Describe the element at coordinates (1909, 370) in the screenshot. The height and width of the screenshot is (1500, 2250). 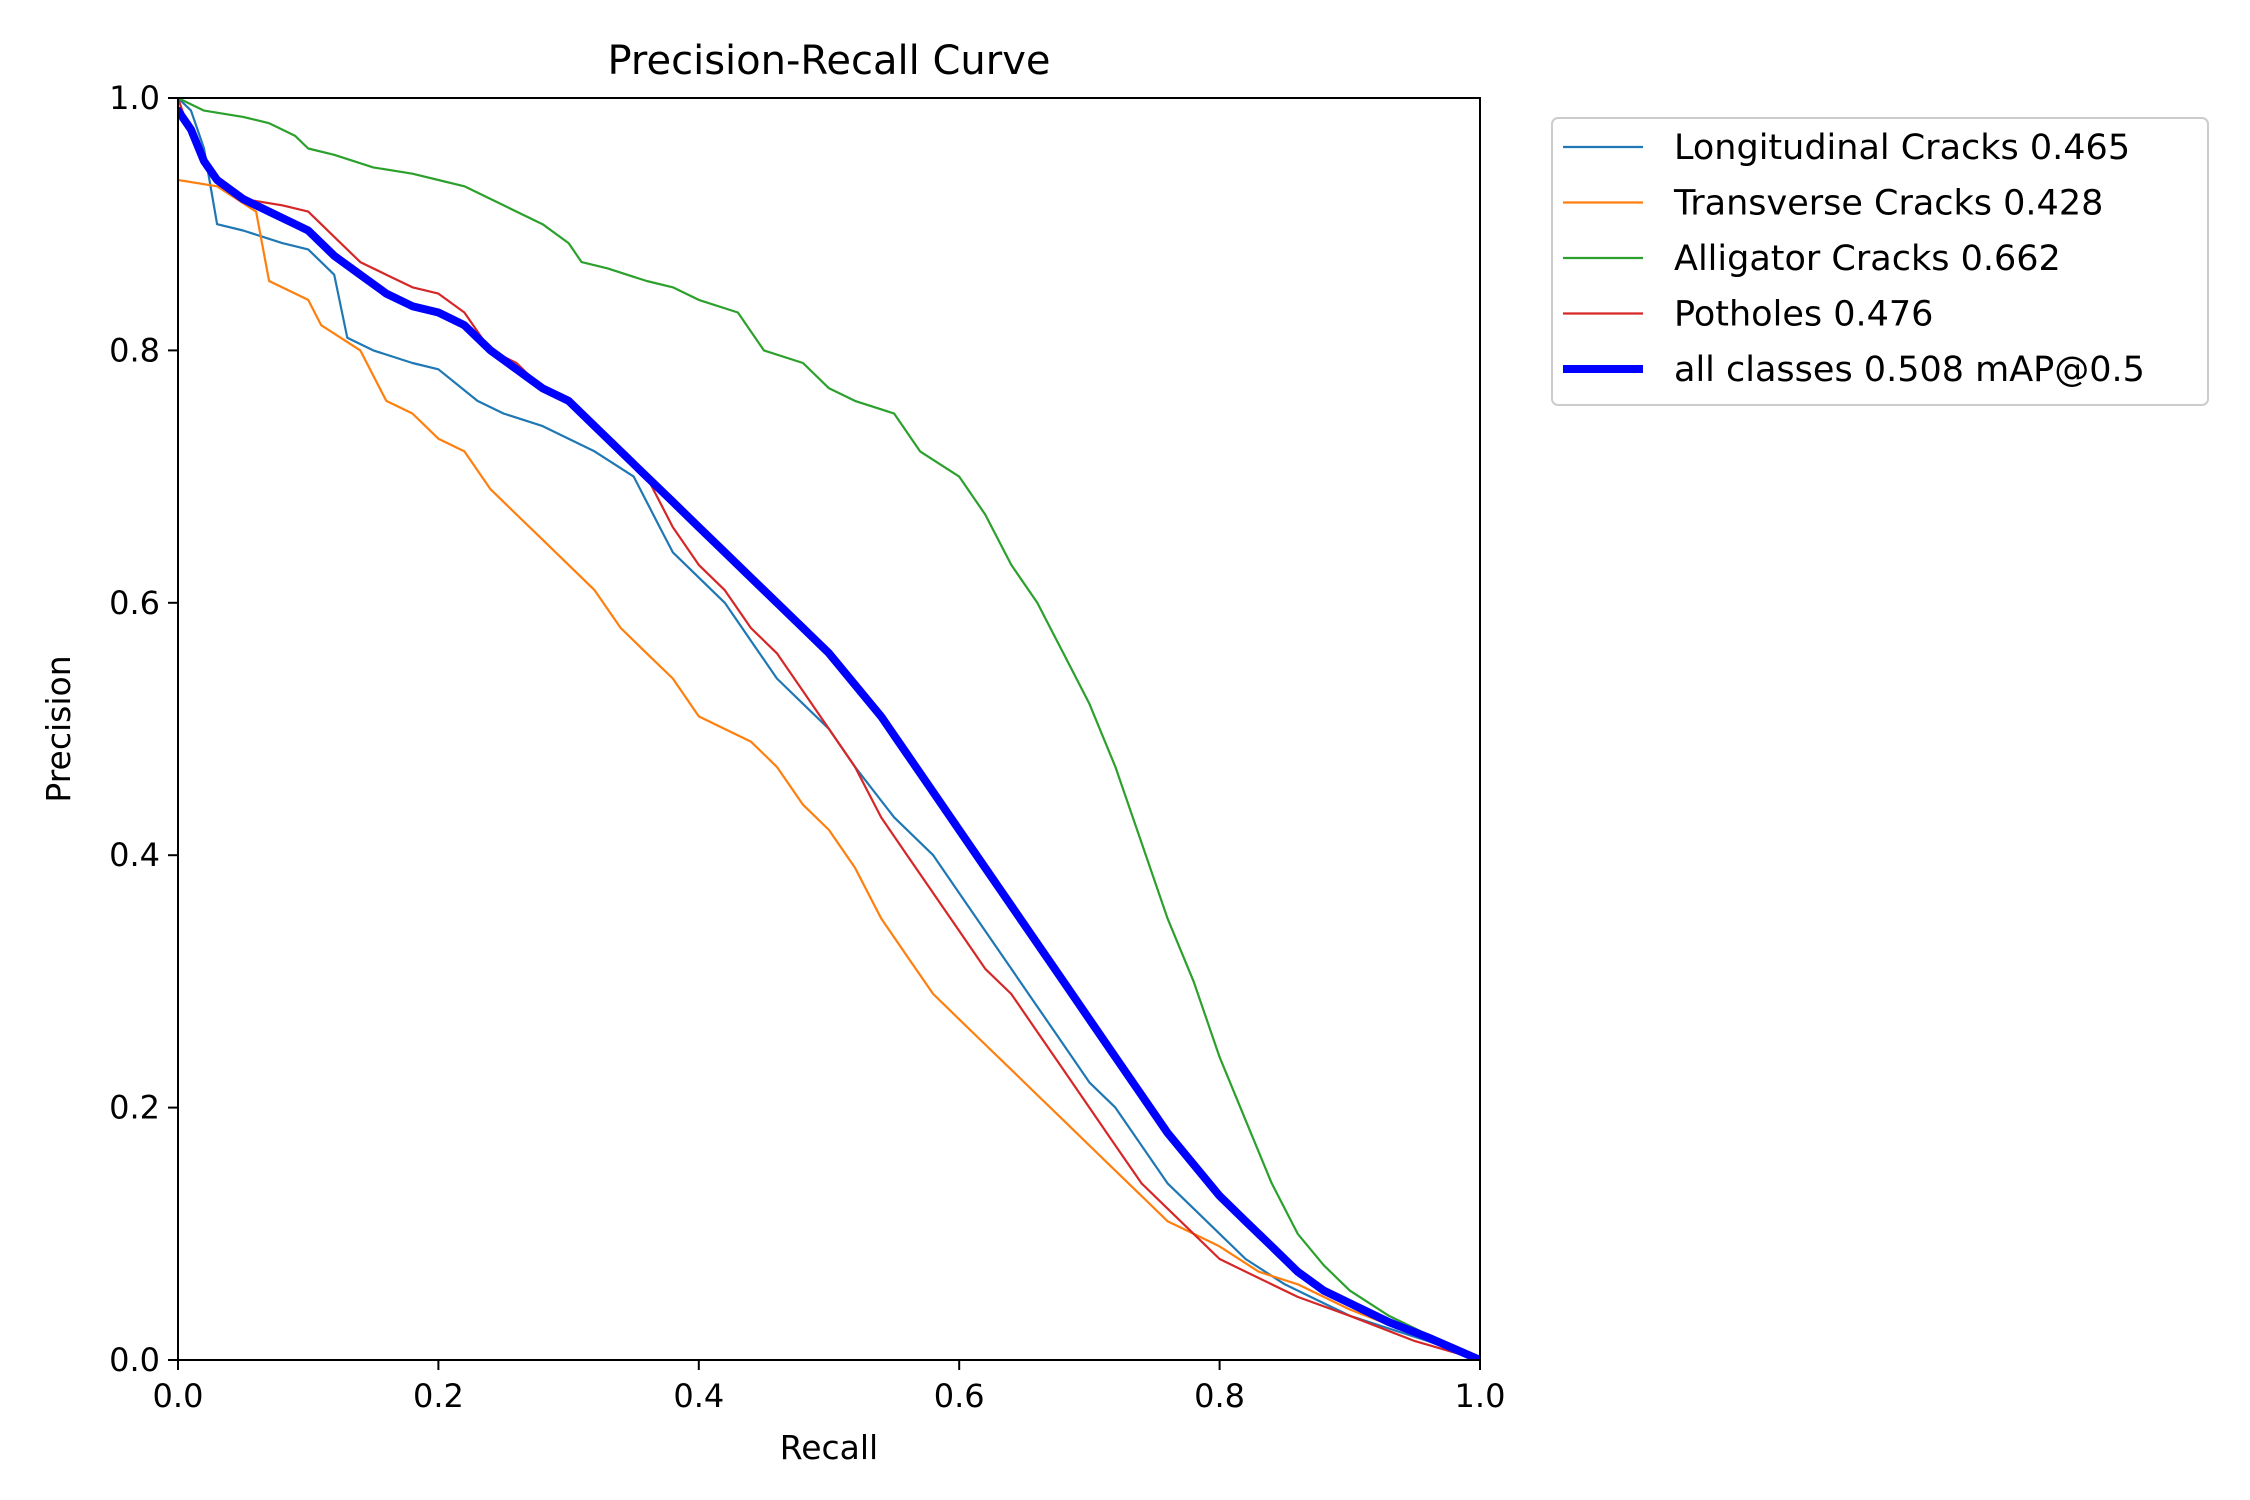
I see `legend-label: all classes 0.508 mAP@0.5` at that location.